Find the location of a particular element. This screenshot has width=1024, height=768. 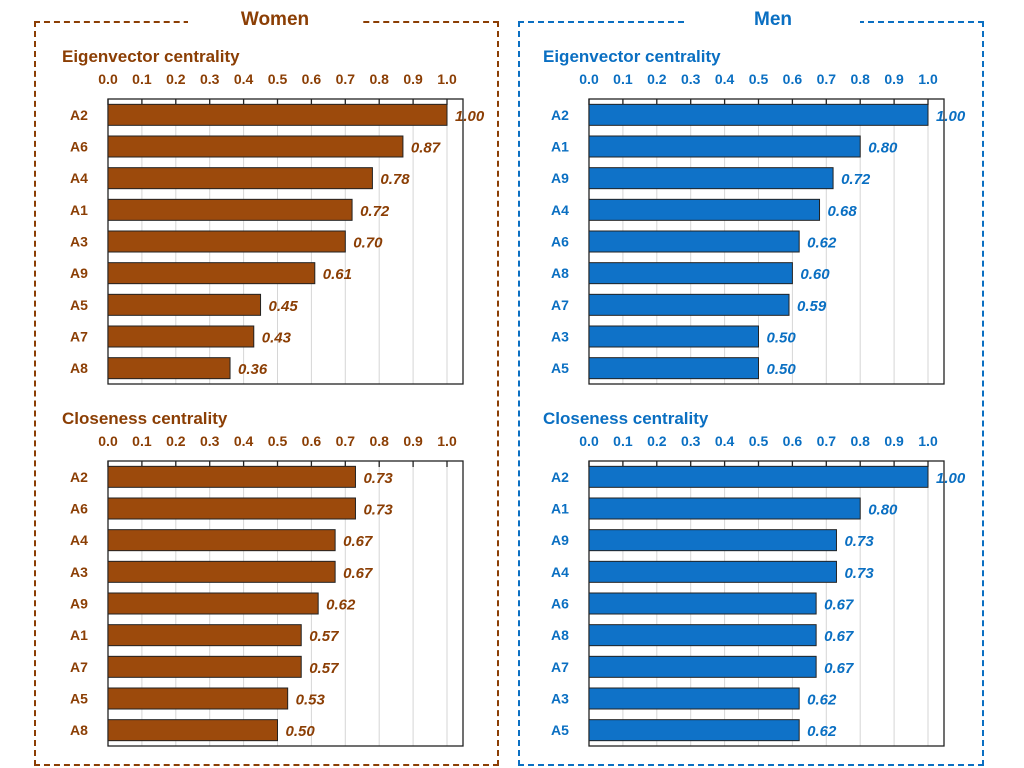

bar-a9 is located at coordinates (213, 603).